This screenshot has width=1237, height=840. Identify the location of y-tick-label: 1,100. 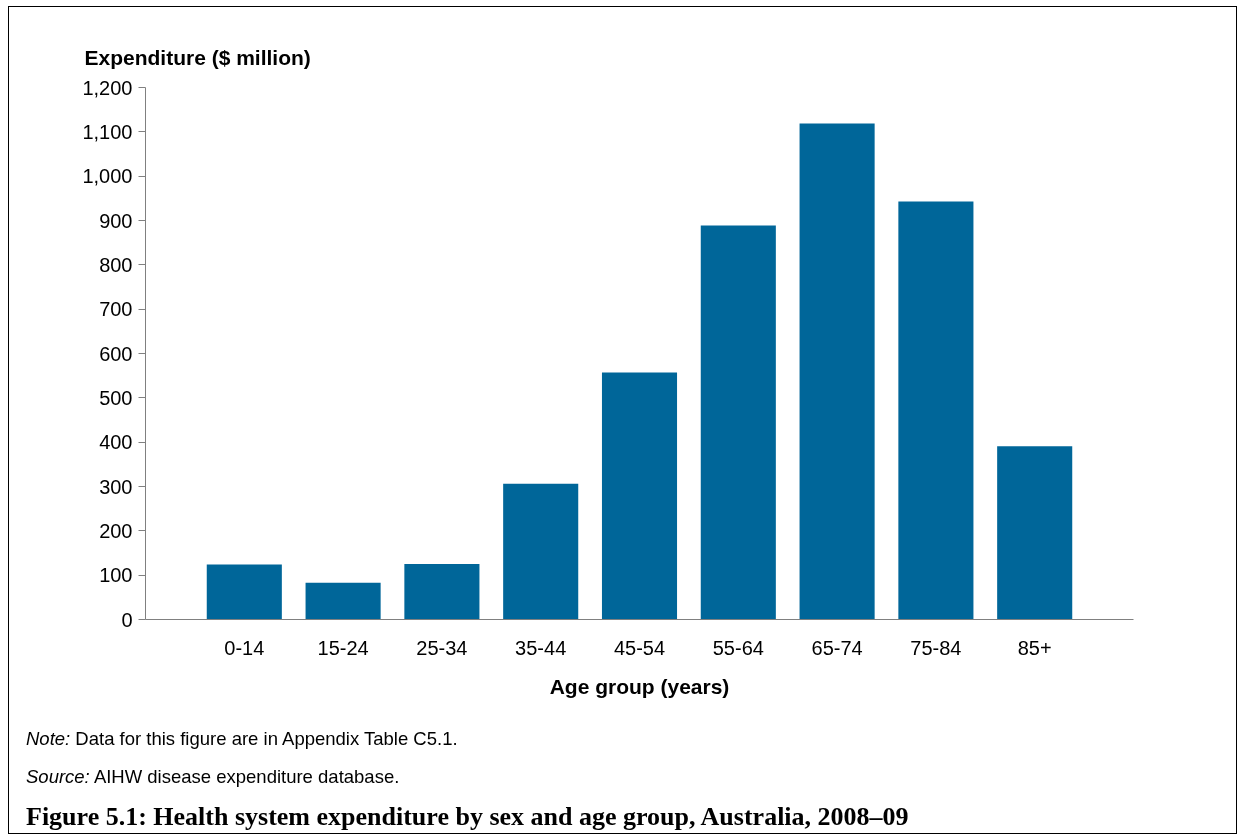
(107, 131).